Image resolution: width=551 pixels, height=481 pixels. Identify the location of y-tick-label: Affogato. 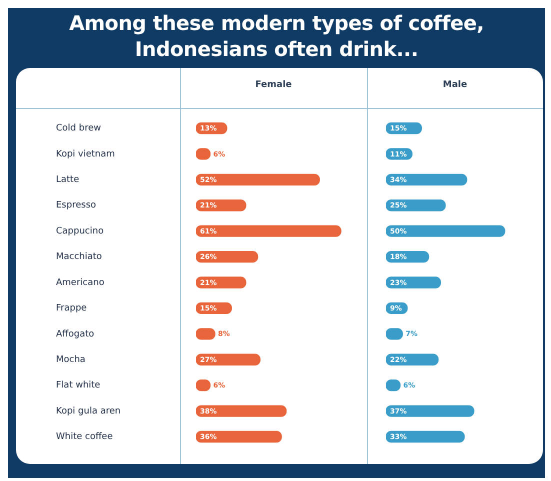
(75, 334).